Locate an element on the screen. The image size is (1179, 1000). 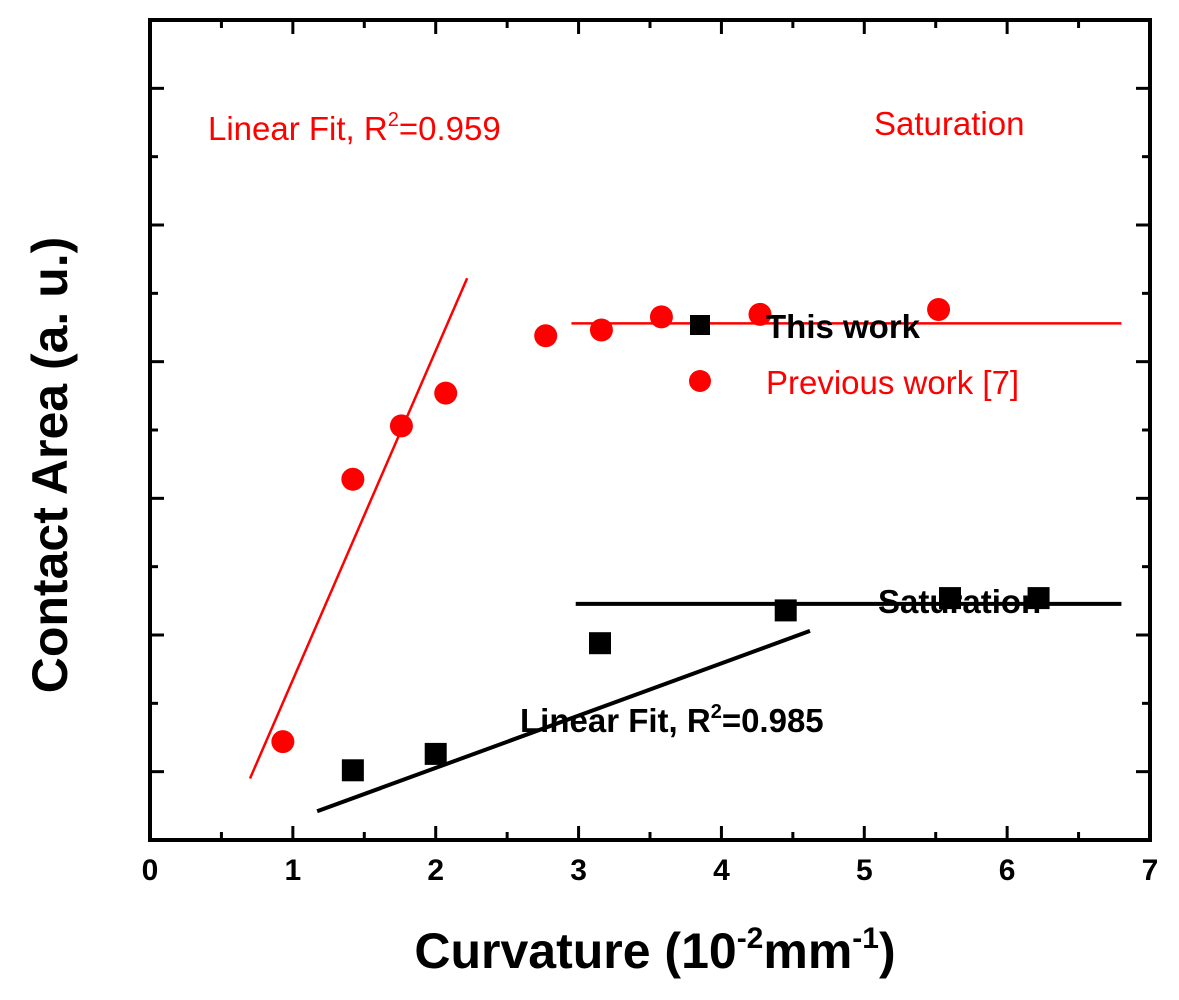
x-axis-title-sup2: -1 is located at coordinates (865, 938).